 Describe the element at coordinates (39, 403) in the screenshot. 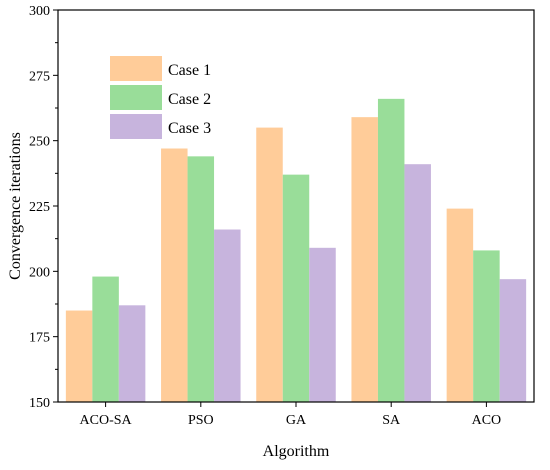

I see `y-tick-label: 150` at that location.